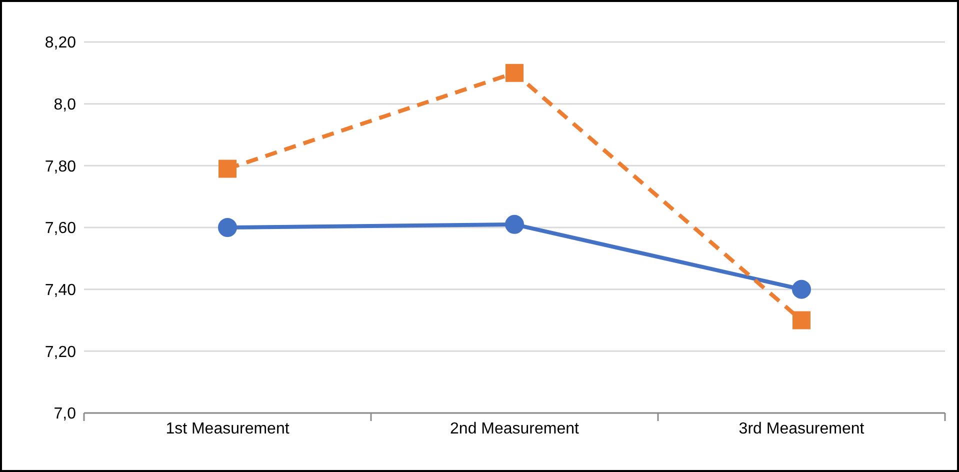 This screenshot has width=959, height=472. I want to click on x-tick-label: 2nd Measurement, so click(515, 429).